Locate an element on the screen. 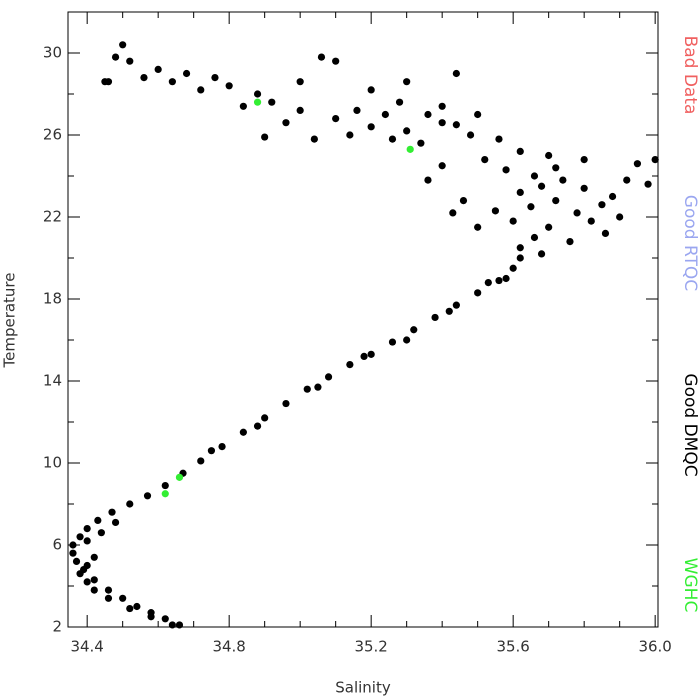  y-tick-label: 22 is located at coordinates (52, 217).